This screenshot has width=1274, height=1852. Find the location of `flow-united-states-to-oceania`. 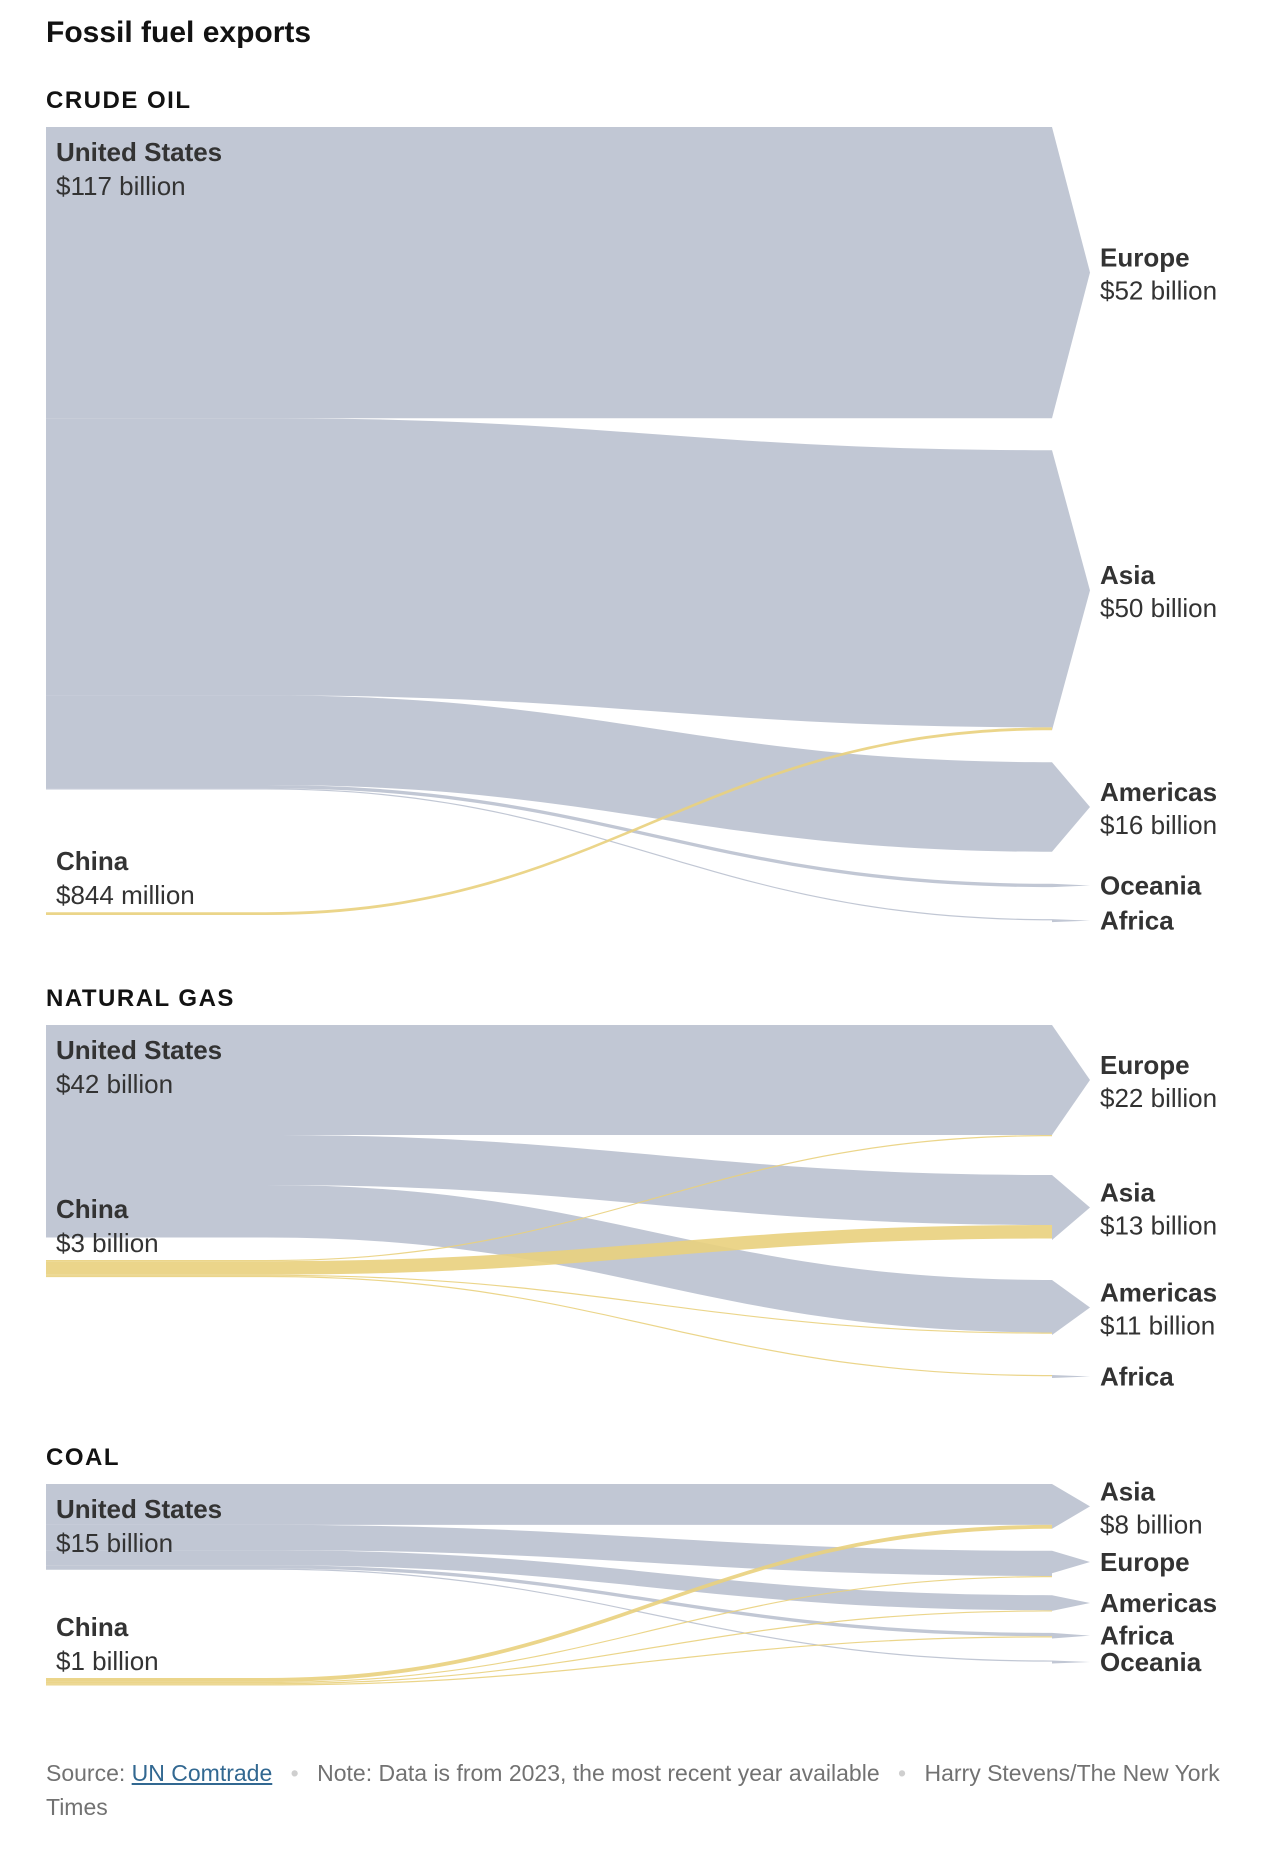

flow-united-states-to-oceania is located at coordinates (549, 1615).